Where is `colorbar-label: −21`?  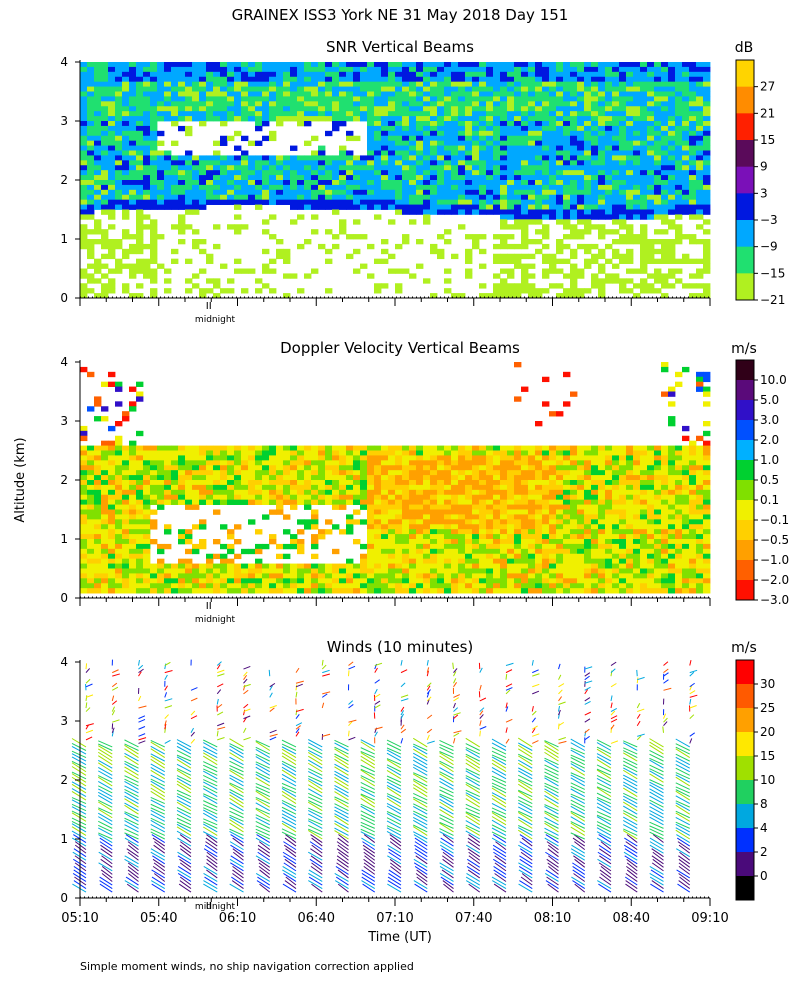
colorbar-label: −21 is located at coordinates (772, 300).